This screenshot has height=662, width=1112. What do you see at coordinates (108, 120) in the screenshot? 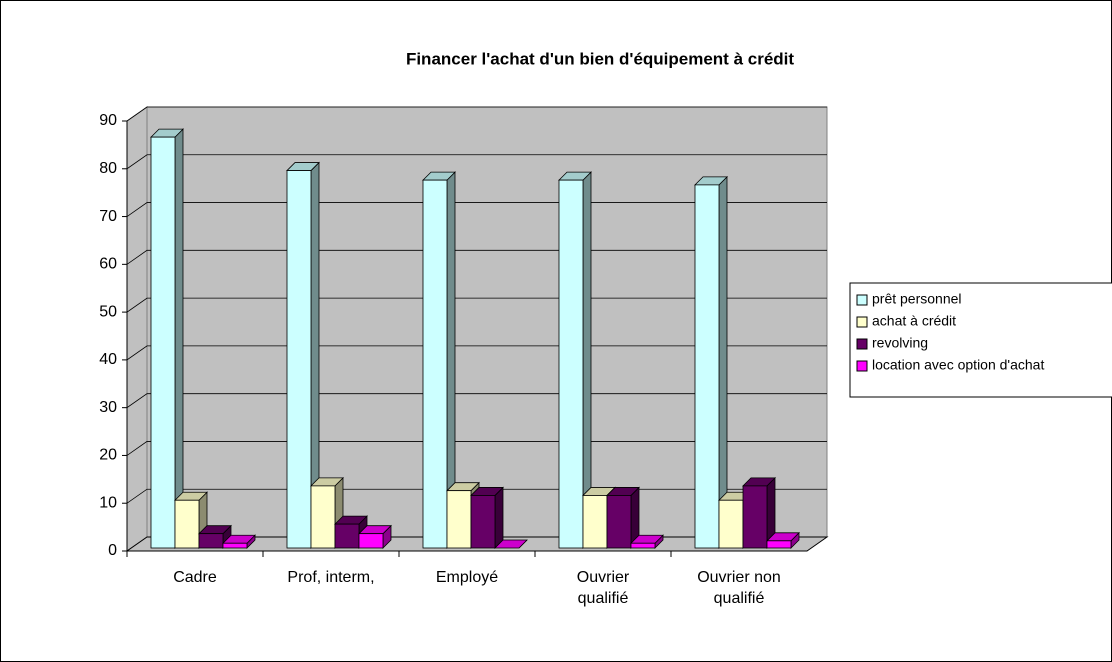
I see `y-tick-label: 90` at bounding box center [108, 120].